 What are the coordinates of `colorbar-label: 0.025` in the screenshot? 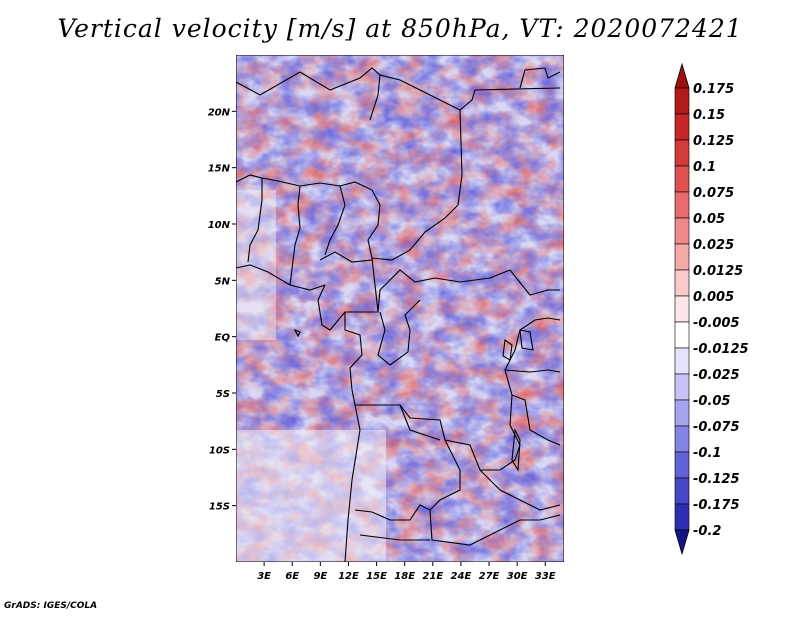 It's located at (713, 245).